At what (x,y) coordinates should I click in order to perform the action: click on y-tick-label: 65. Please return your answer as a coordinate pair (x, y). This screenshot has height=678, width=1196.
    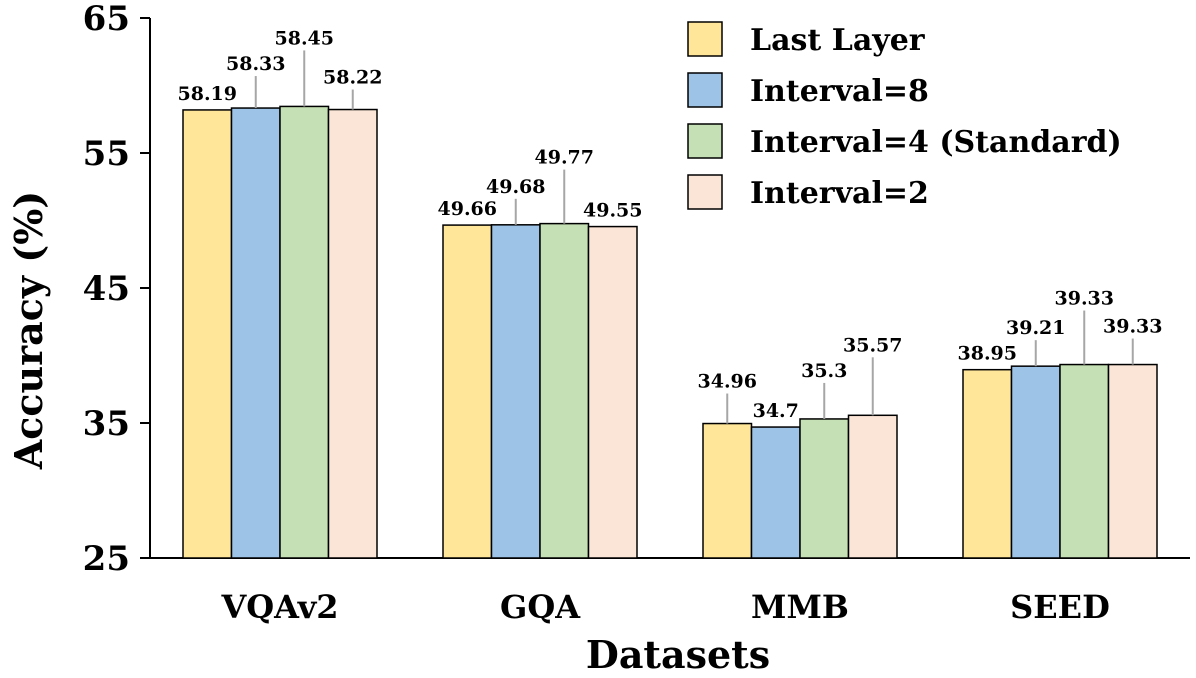
    Looking at the image, I should click on (106, 19).